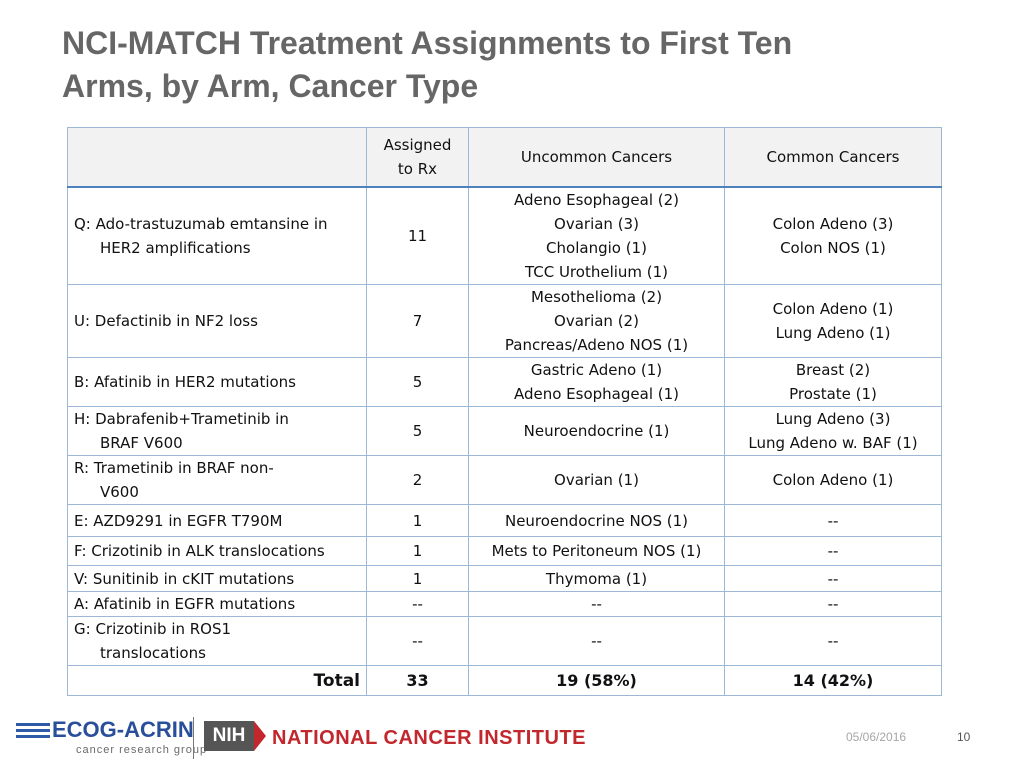 The width and height of the screenshot is (1024, 768). What do you see at coordinates (596, 248) in the screenshot?
I see `uncommon-cancer-entry: Cholangio (1)` at bounding box center [596, 248].